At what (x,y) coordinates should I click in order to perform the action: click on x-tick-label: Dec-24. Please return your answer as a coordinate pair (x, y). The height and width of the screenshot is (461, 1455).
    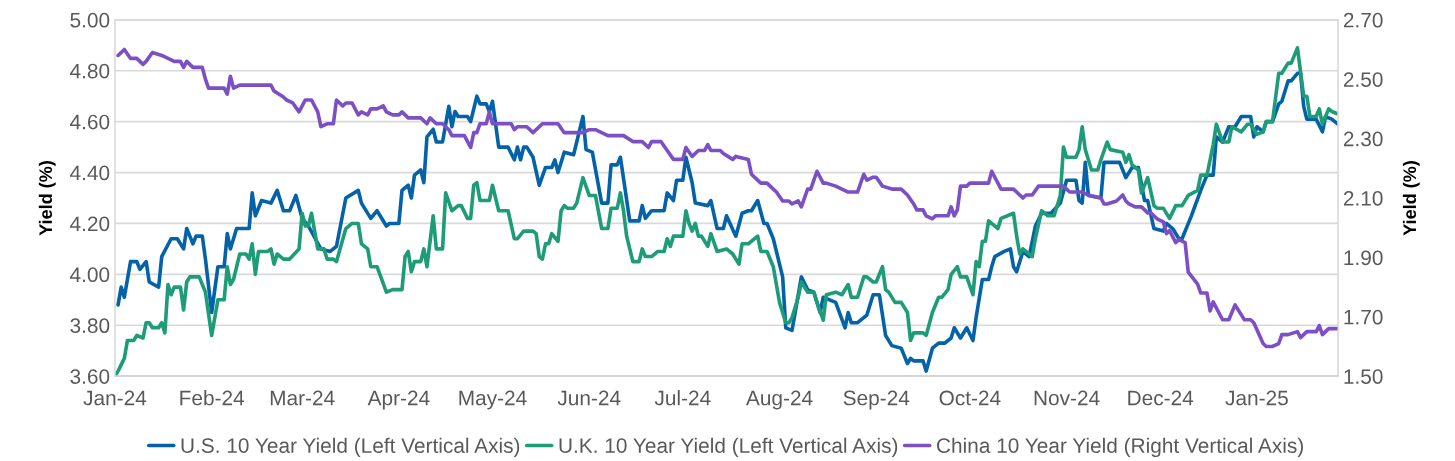
    Looking at the image, I should click on (1161, 398).